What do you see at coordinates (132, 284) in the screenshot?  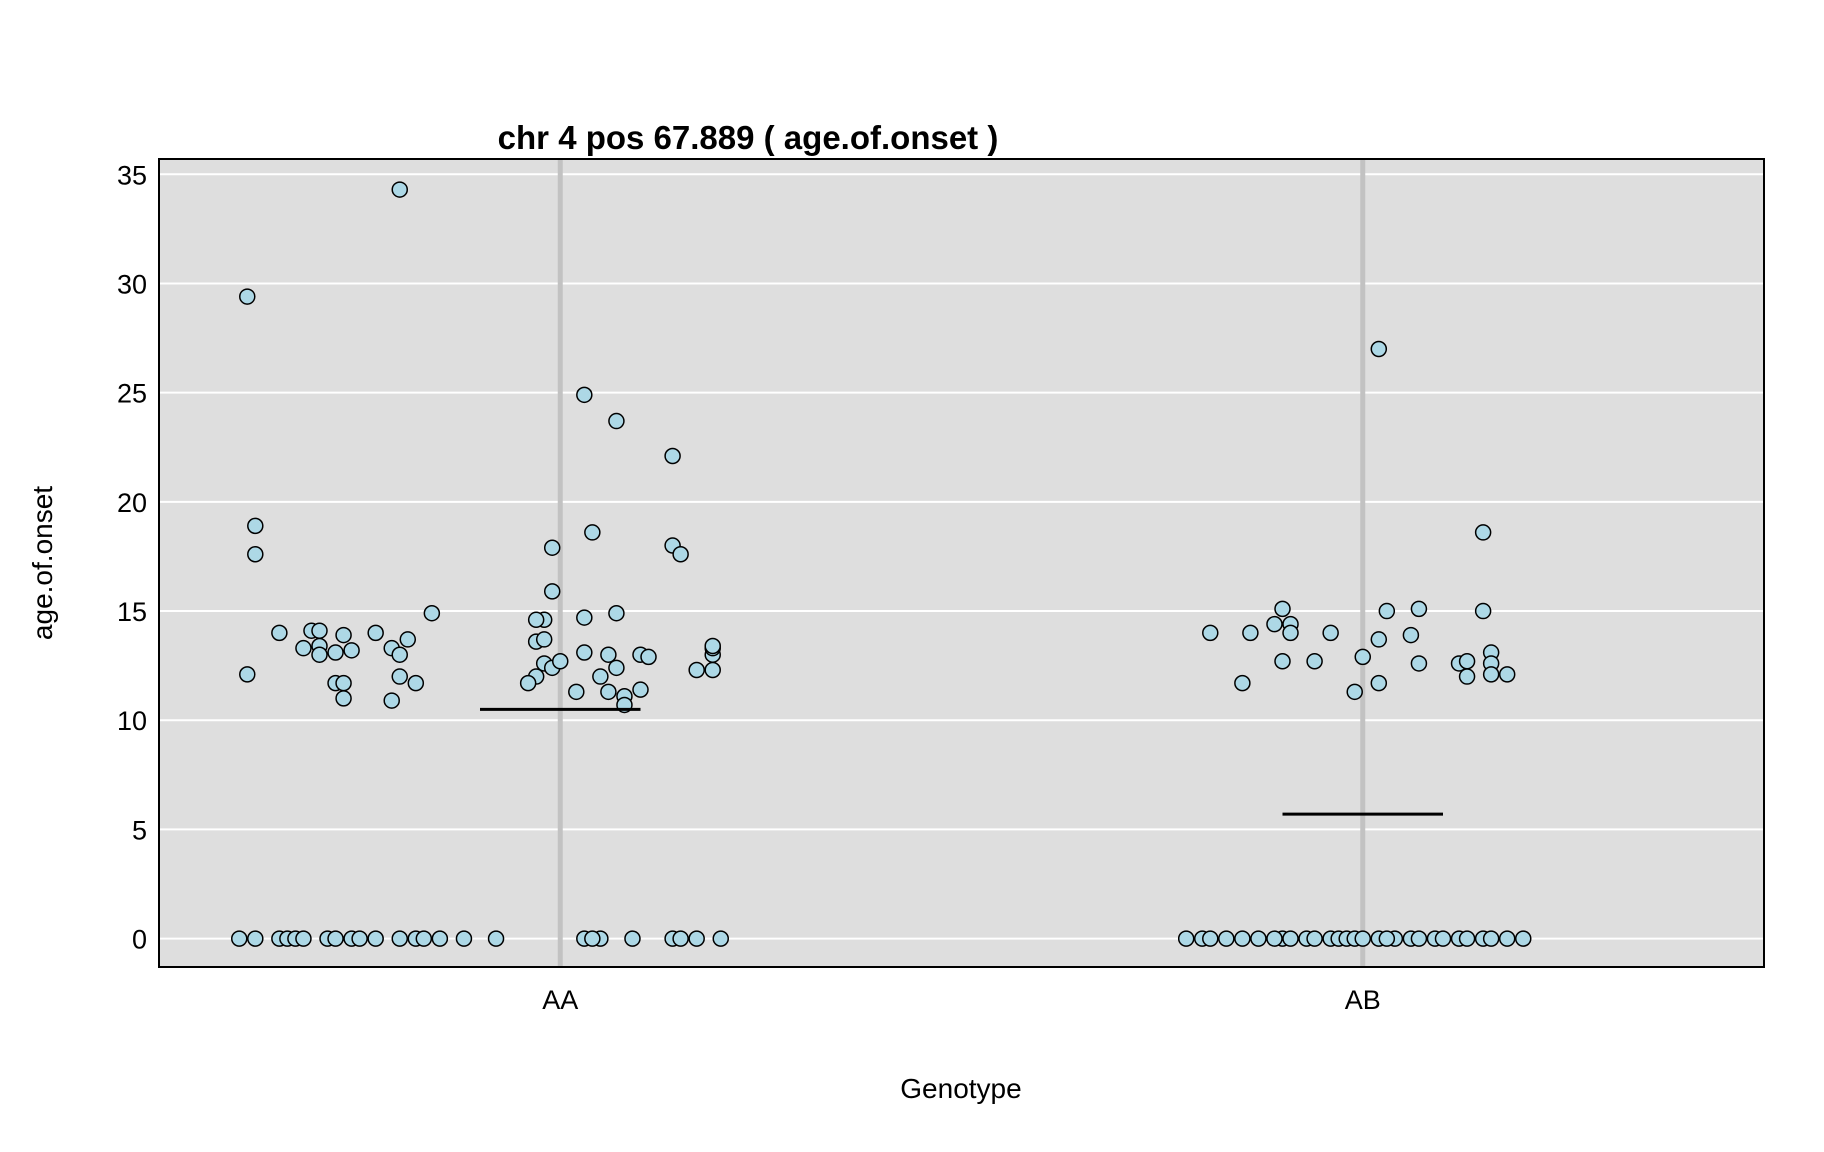 I see `y-tick-label: 30` at bounding box center [132, 284].